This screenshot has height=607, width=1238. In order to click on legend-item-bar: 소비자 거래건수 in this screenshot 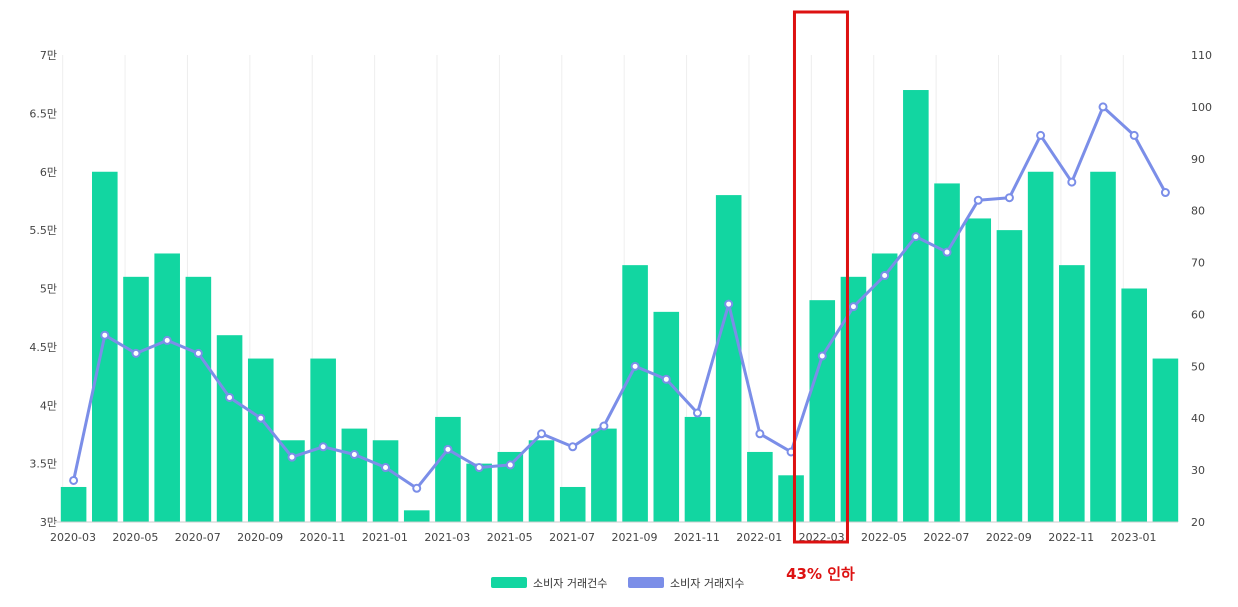, I will do `click(549, 583)`.